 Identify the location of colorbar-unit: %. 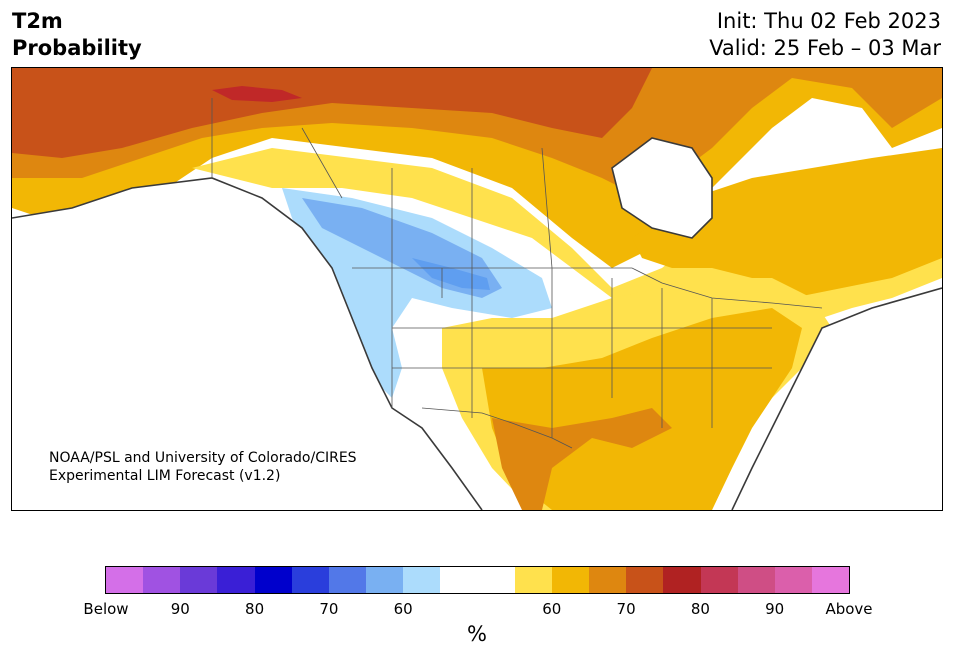
(477, 634).